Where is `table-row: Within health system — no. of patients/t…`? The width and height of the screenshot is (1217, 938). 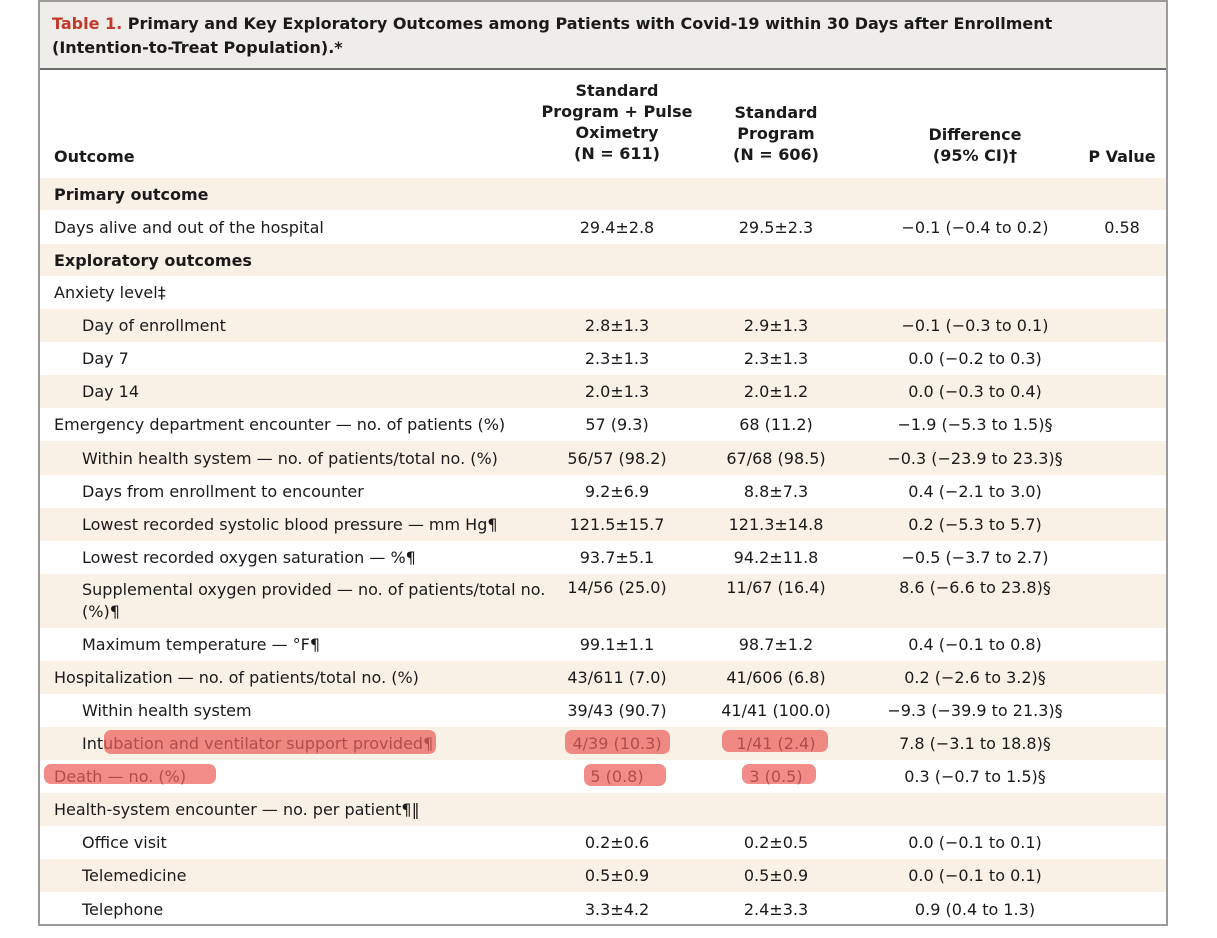
table-row: Within health system — no. of patients/t… is located at coordinates (603, 458).